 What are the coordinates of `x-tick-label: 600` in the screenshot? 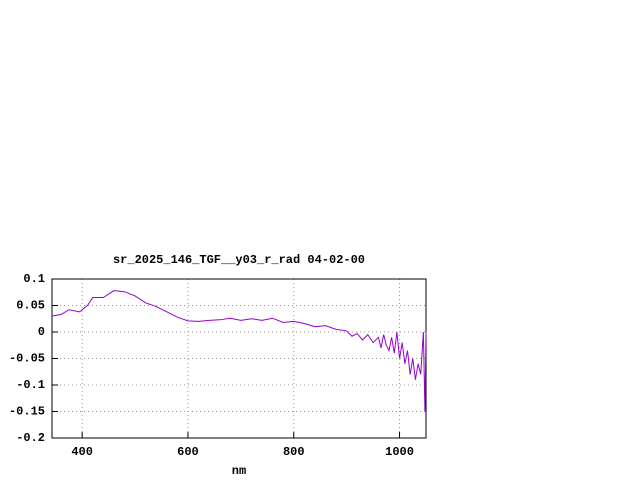 It's located at (188, 452).